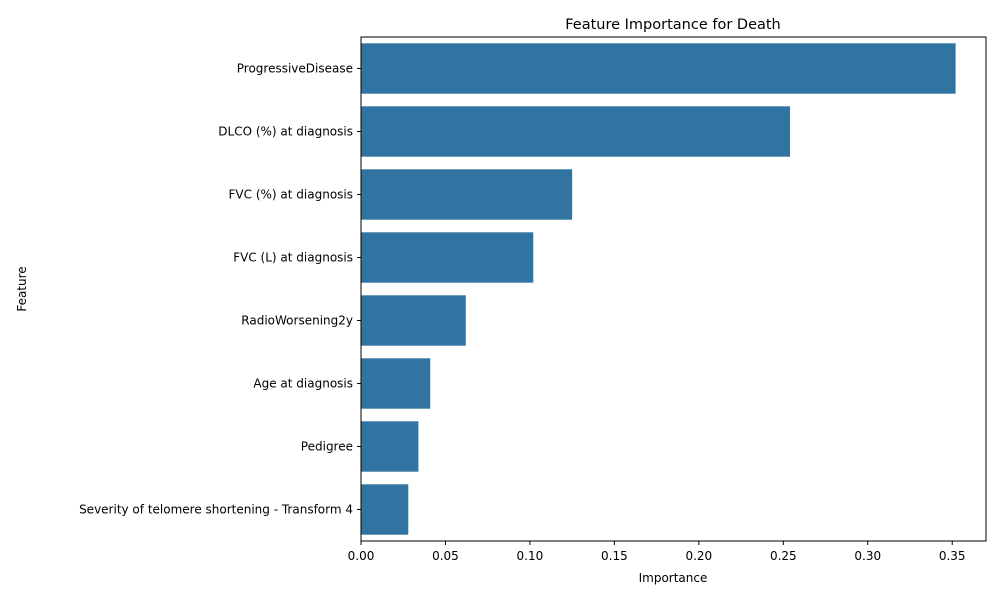 The image size is (1000, 600). I want to click on x-tick-label: 0.05, so click(445, 556).